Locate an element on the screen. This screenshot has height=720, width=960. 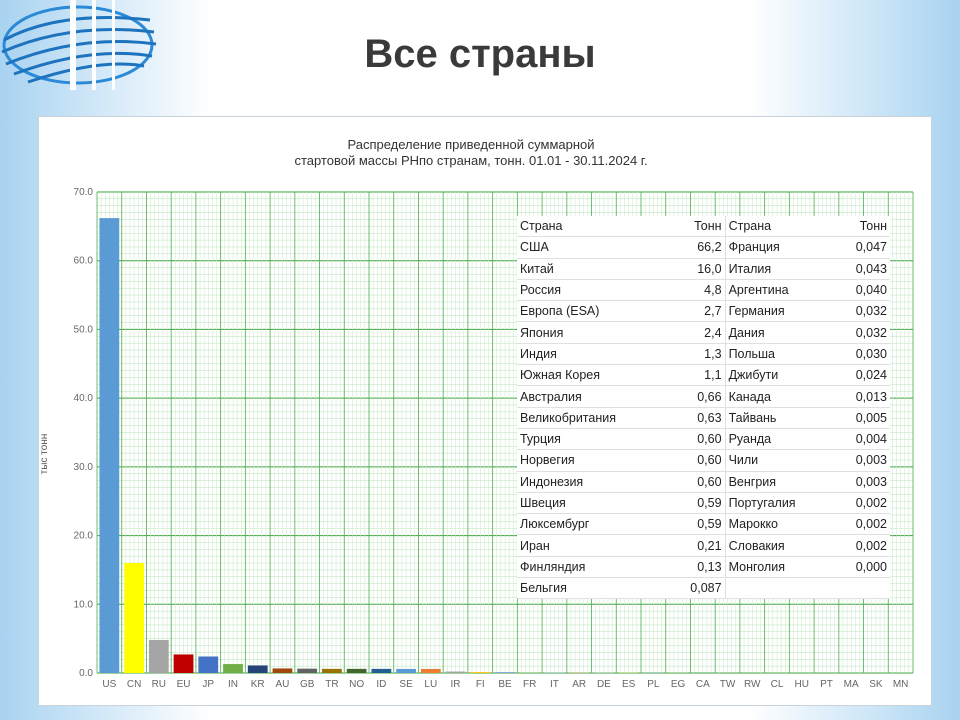
x-tick-label: FR is located at coordinates (529, 684).